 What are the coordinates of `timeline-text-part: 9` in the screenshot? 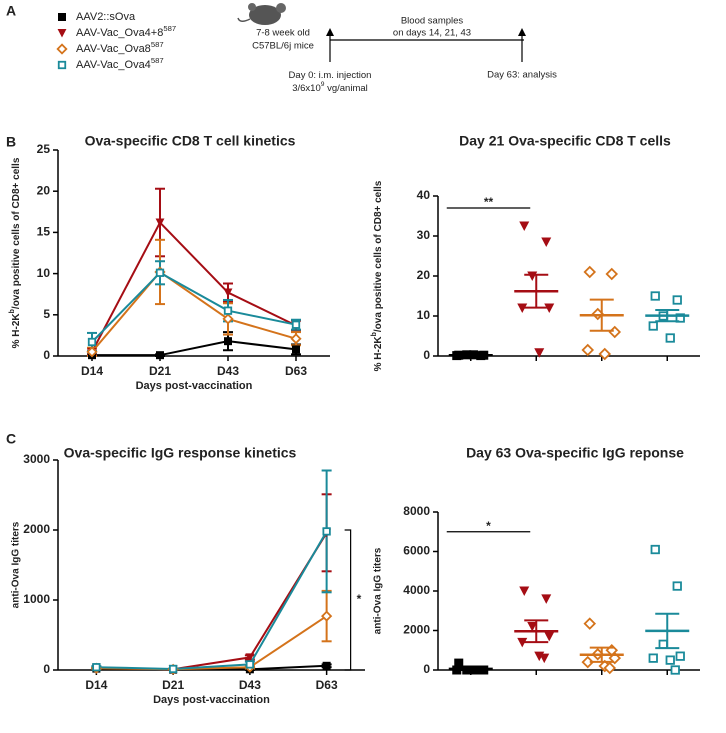 It's located at (323, 84).